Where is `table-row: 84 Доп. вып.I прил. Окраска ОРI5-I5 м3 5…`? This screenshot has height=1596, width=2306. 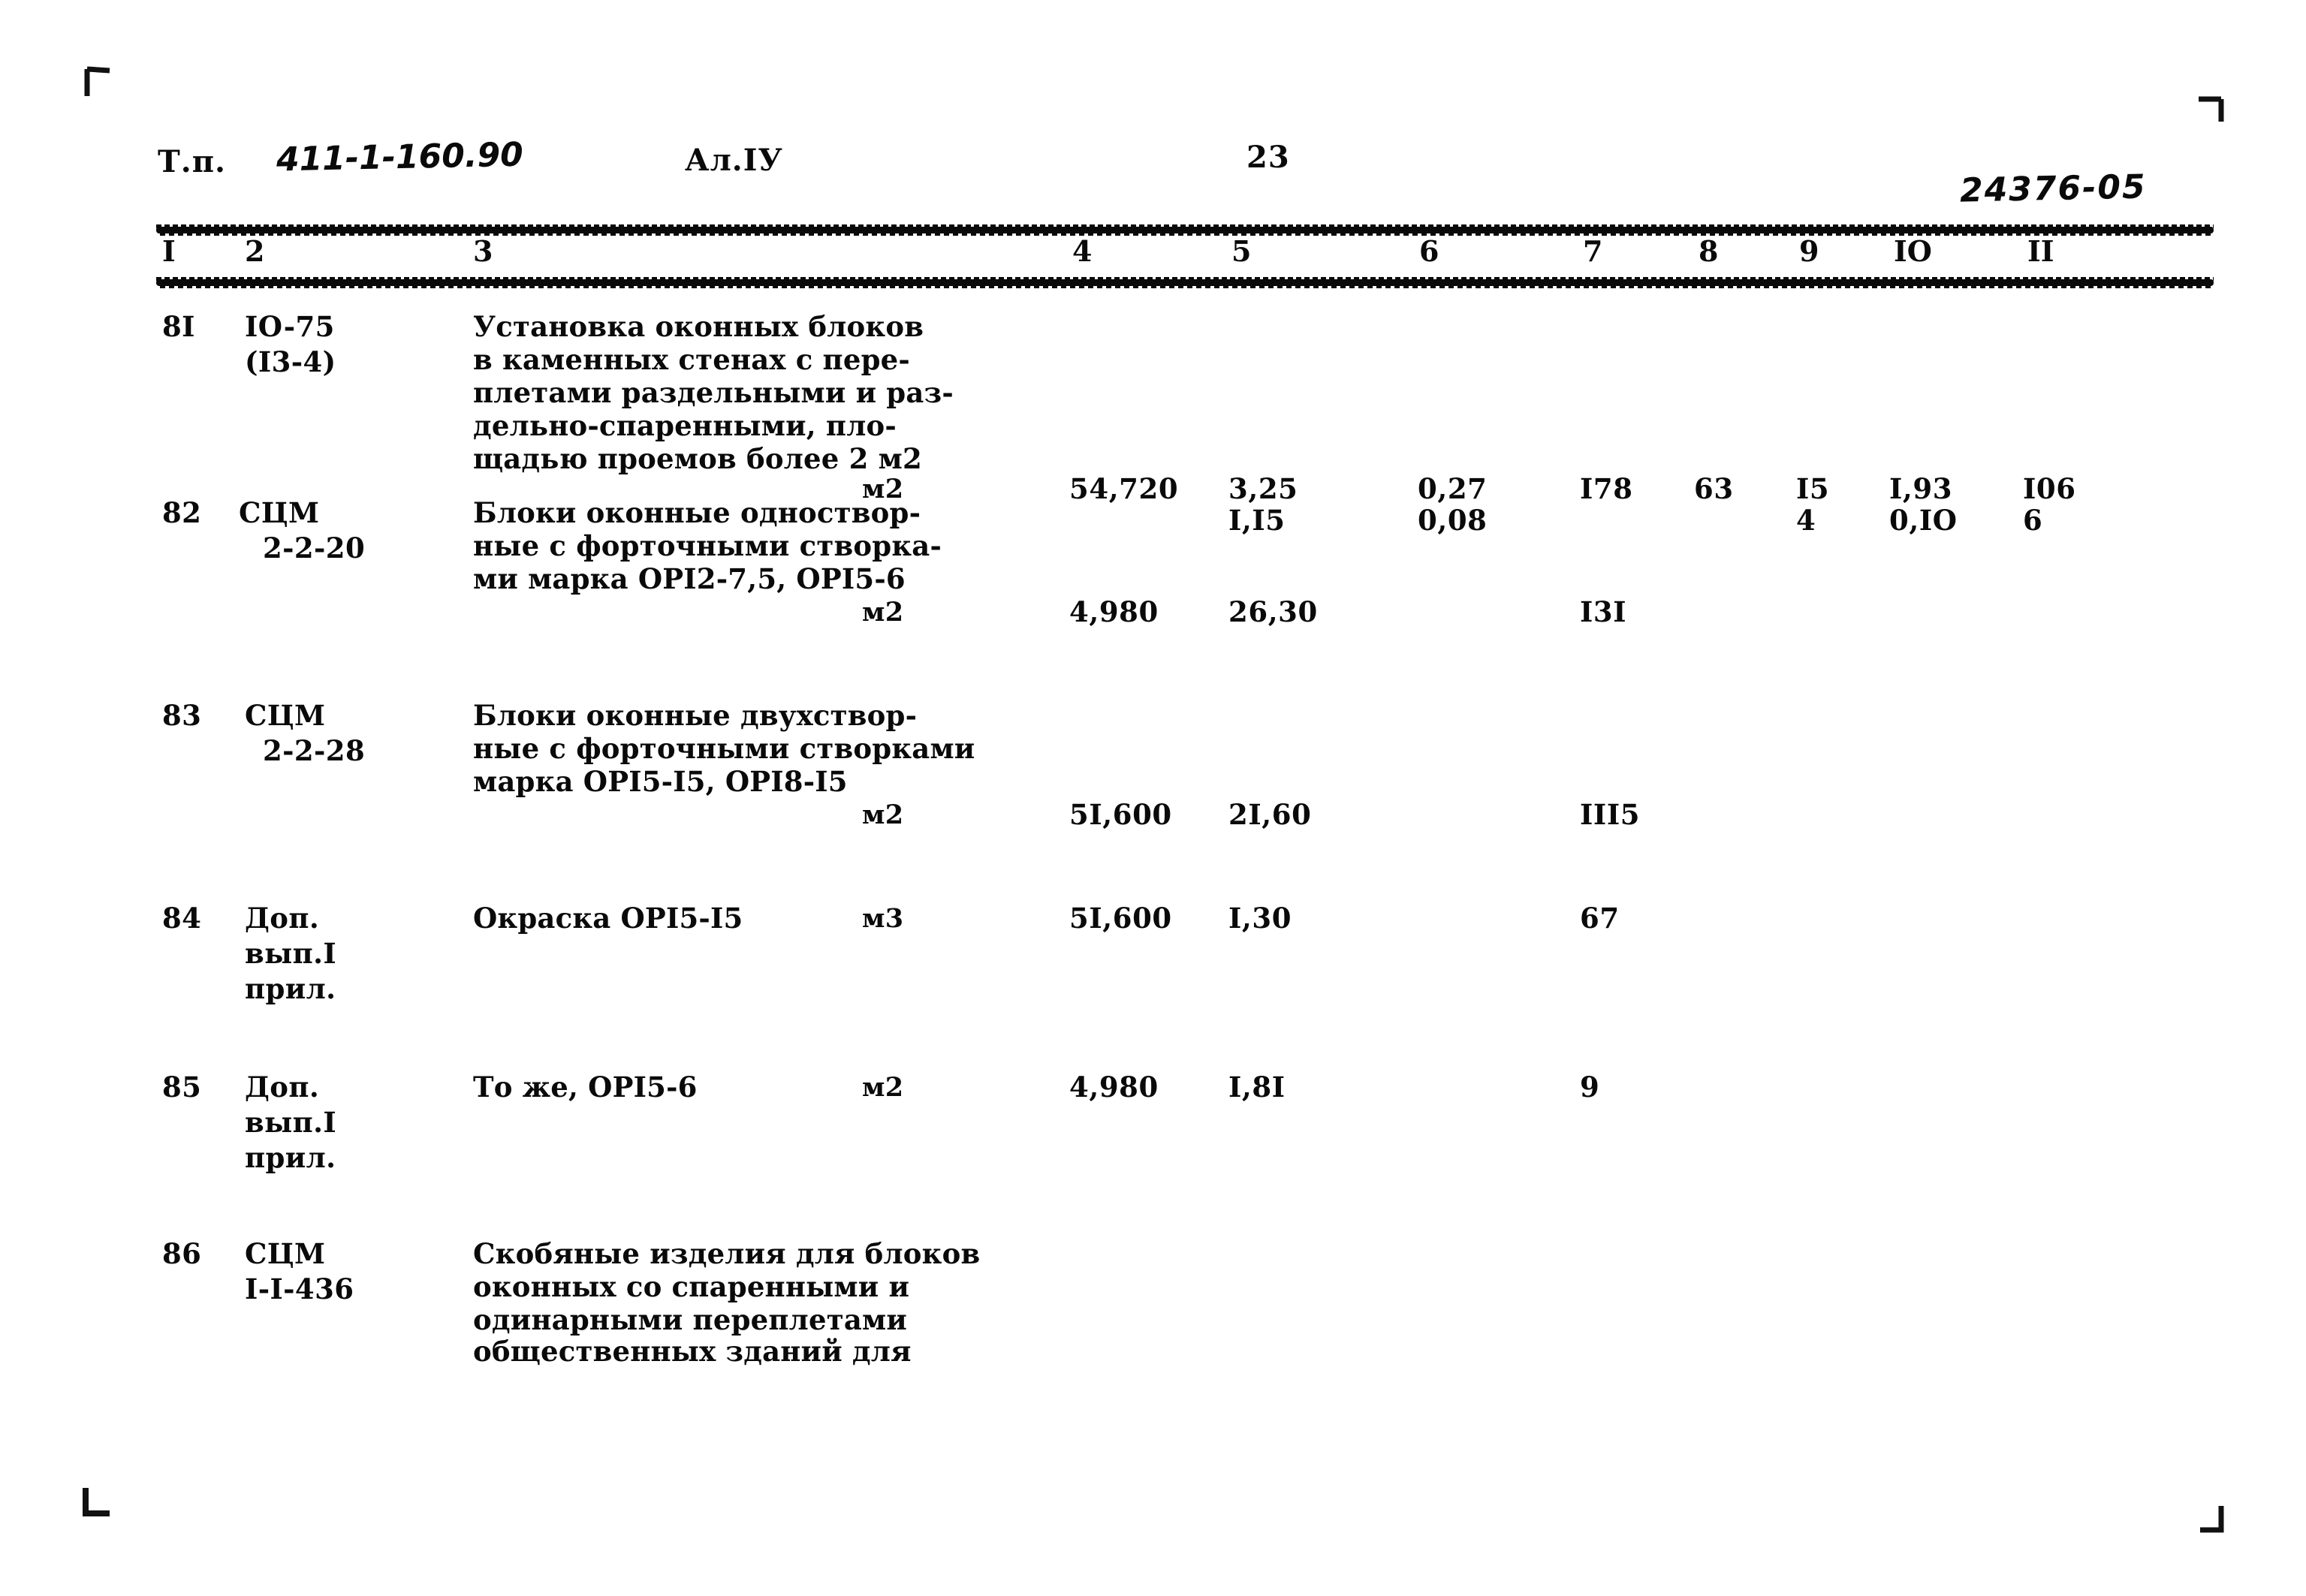 table-row: 84 Доп. вып.I прил. Окраска ОРI5-I5 м3 5… is located at coordinates (1153, 977).